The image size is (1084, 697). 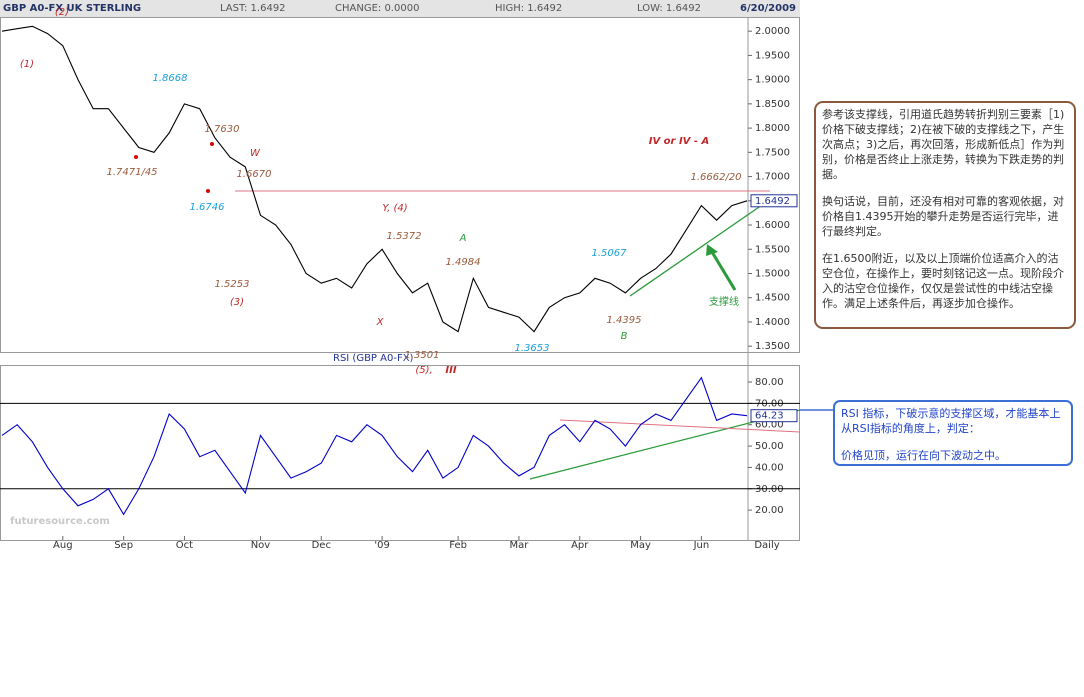 What do you see at coordinates (261, 545) in the screenshot?
I see `x-tick-label: Nov` at bounding box center [261, 545].